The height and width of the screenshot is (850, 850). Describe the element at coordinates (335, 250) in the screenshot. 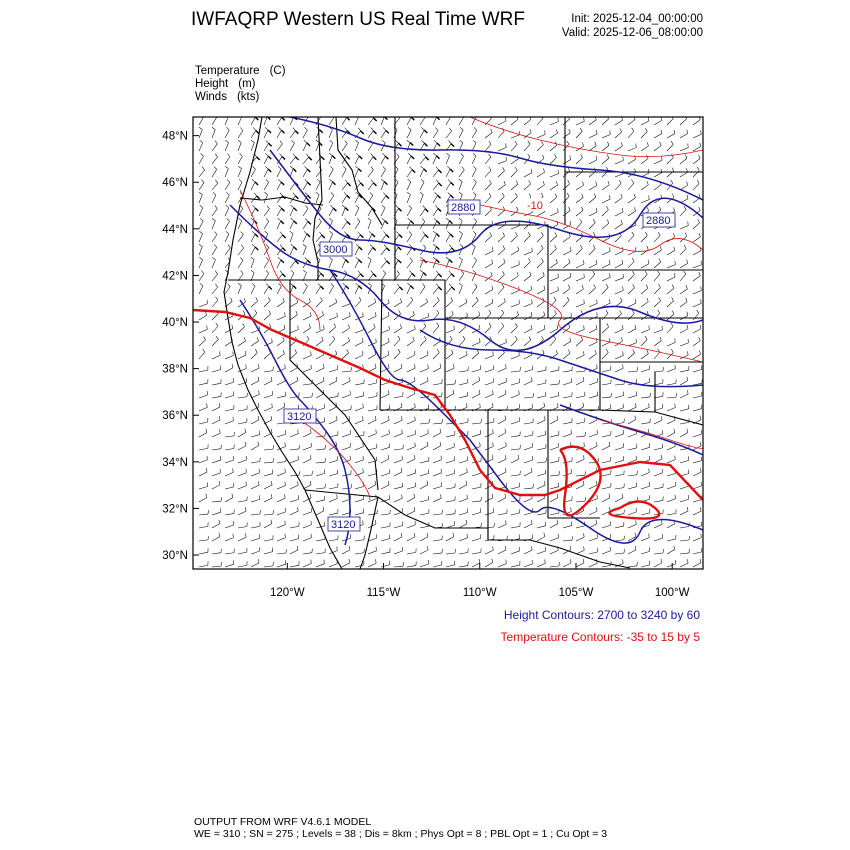

I see `svg-text: 3000` at that location.